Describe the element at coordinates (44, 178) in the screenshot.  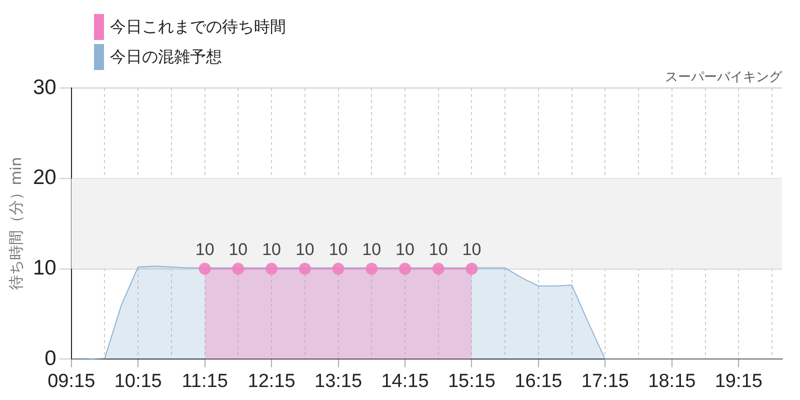
I see `y-tick-label: 20` at that location.